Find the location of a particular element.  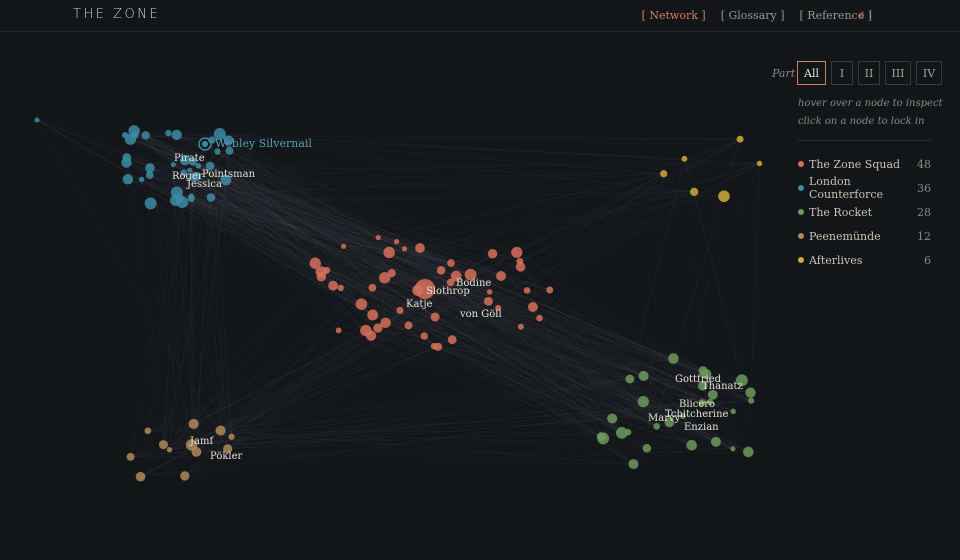

legend-item-peenemunde: Peenemünde 12 is located at coordinates (864, 236).